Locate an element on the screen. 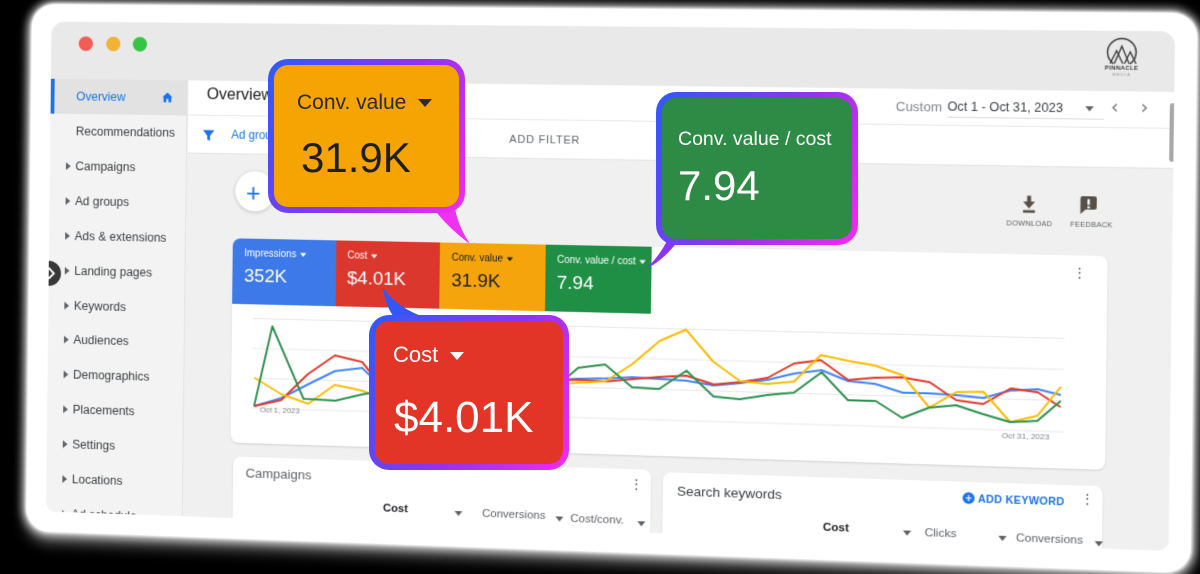 Image resolution: width=1200 pixels, height=574 pixels. svg-text: Oct 31, 2023 is located at coordinates (1026, 436).